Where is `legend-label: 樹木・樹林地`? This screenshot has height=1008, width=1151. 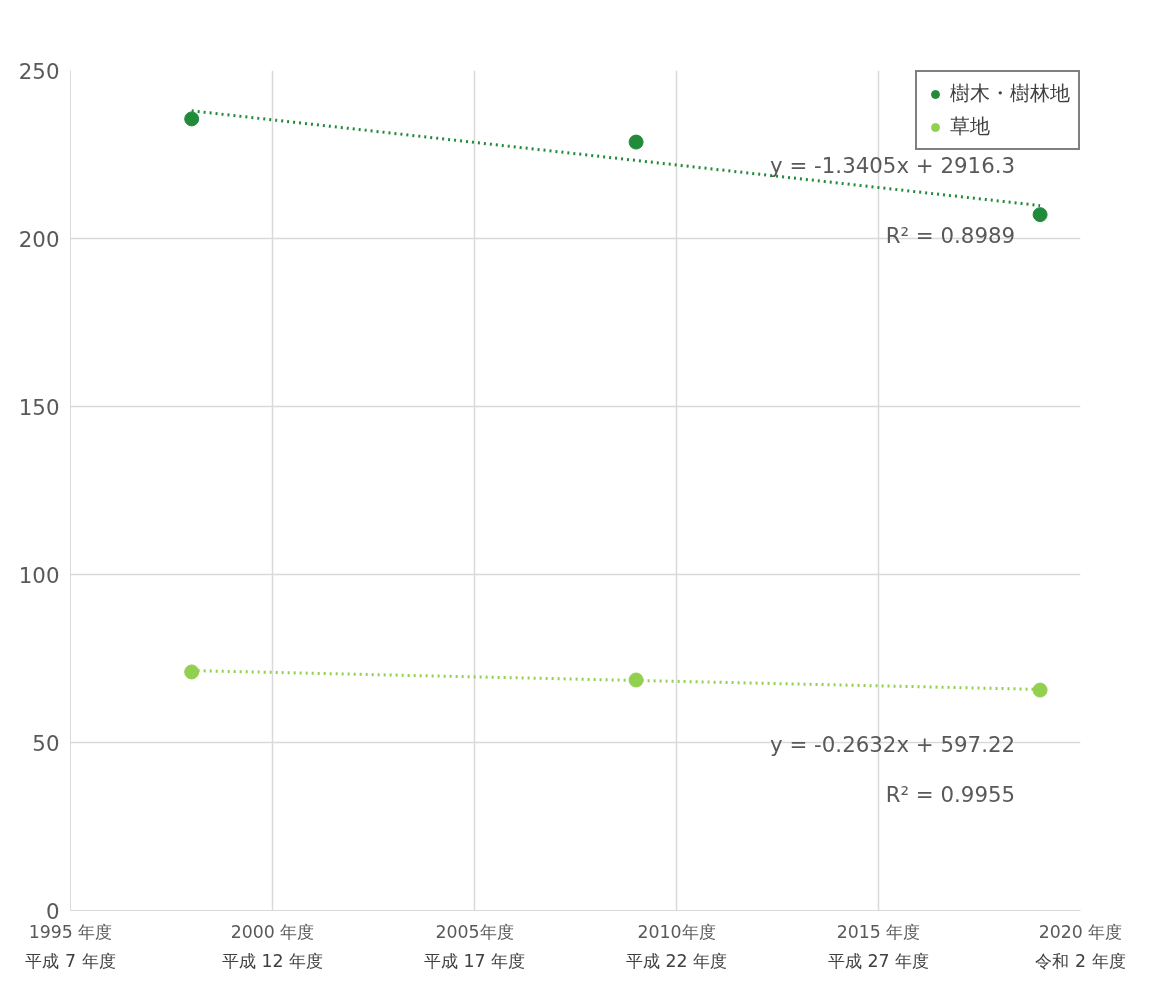 legend-label: 樹木・樹林地 is located at coordinates (1010, 93).